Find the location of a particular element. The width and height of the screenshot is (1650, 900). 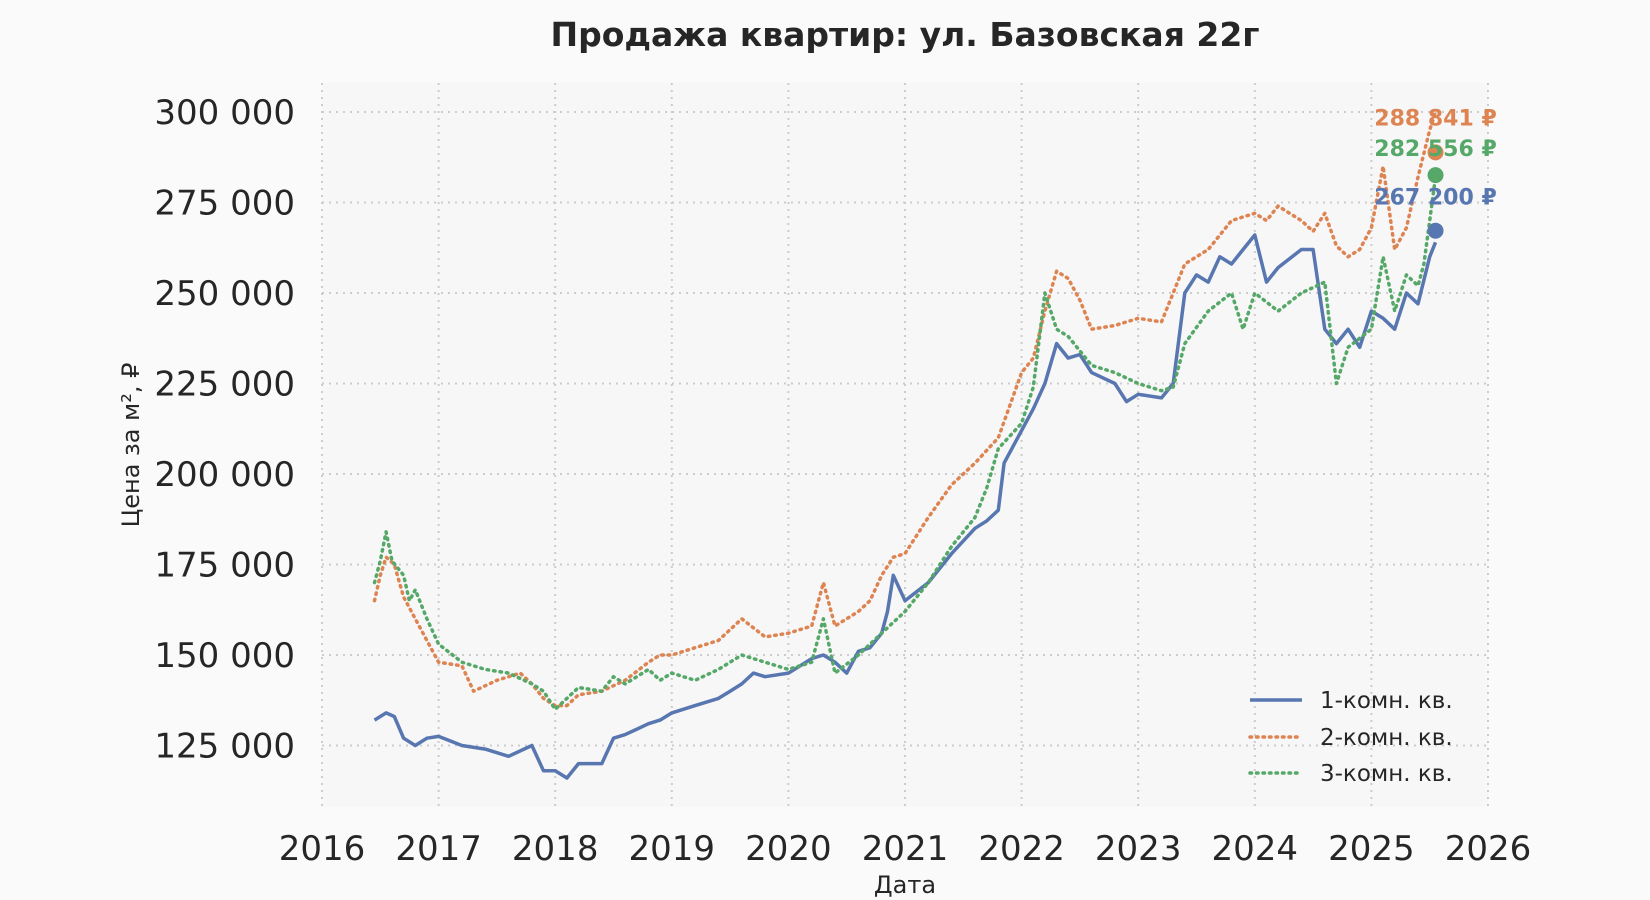

x-tick-label: 2026 is located at coordinates (1488, 849).